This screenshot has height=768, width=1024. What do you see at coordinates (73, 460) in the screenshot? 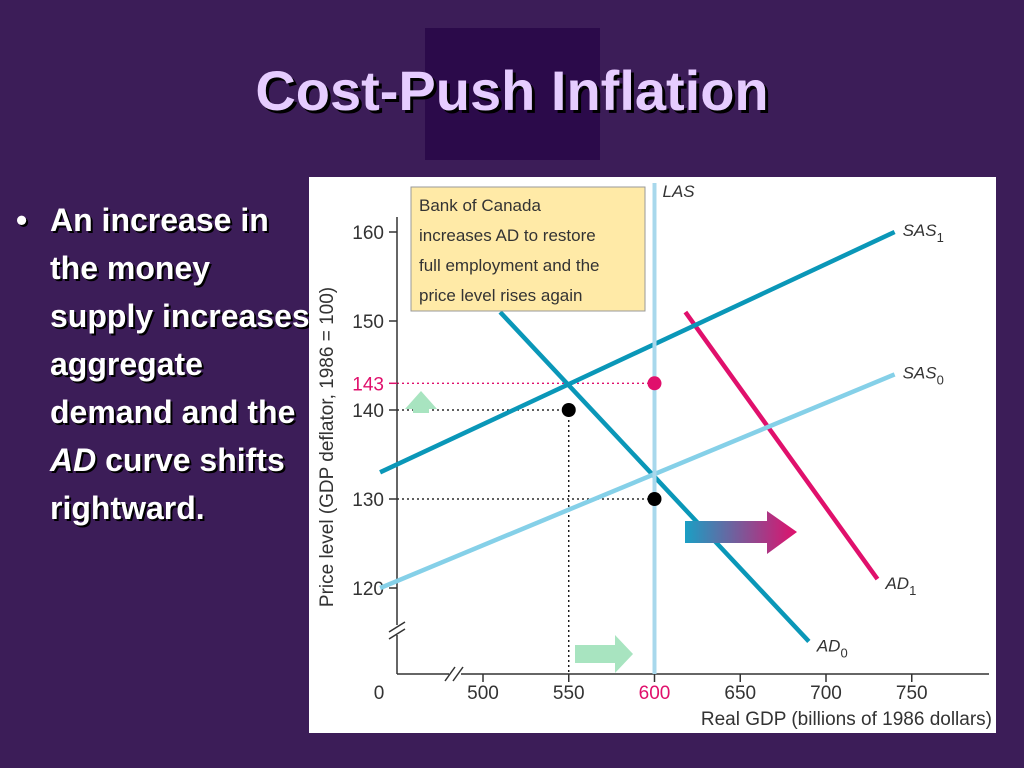
I see `bullet-text-italic: AD` at bounding box center [73, 460].